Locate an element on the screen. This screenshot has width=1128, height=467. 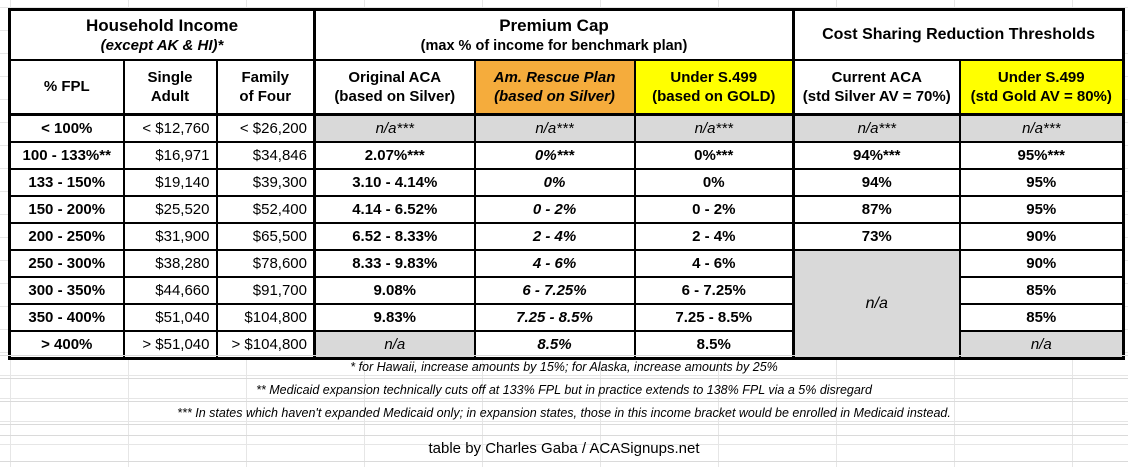
col-header-original-aca: Original ACA (based on Silver) is located at coordinates (394, 87).